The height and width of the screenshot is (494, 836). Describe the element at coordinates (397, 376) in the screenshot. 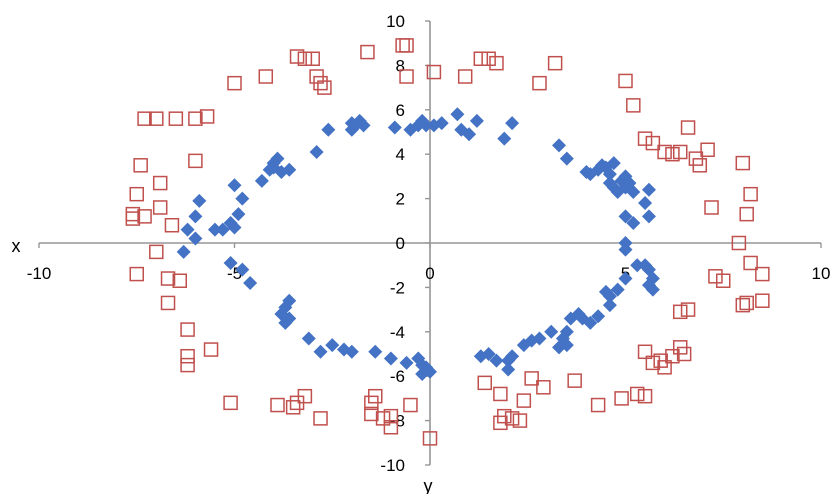

I see `y-tick-label: -6` at that location.